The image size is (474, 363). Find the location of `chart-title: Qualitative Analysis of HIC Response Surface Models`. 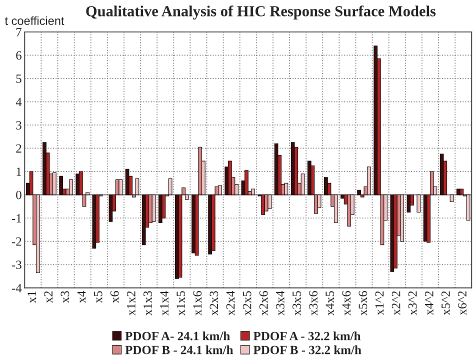

chart-title: Qualitative Analysis of HIC Response Surface Models is located at coordinates (261, 12).